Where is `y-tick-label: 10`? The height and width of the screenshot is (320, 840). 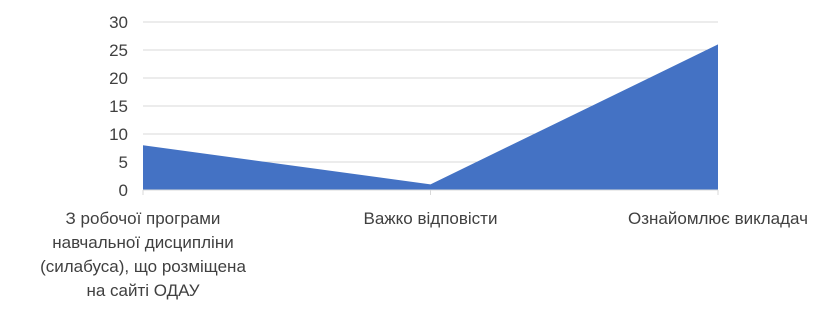 y-tick-label: 10 is located at coordinates (118, 134).